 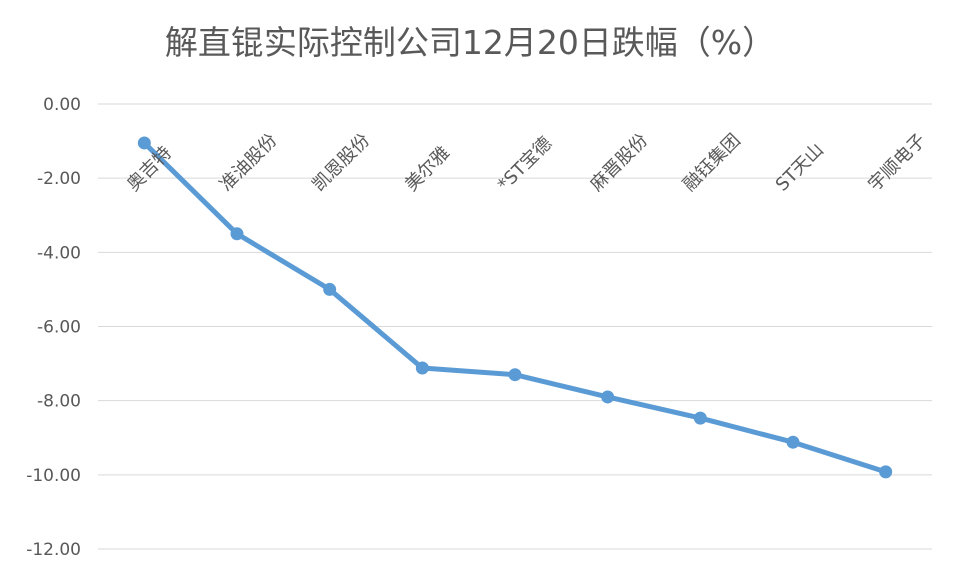 What do you see at coordinates (897, 163) in the screenshot?
I see `x-category-label: 宇顺电子` at bounding box center [897, 163].